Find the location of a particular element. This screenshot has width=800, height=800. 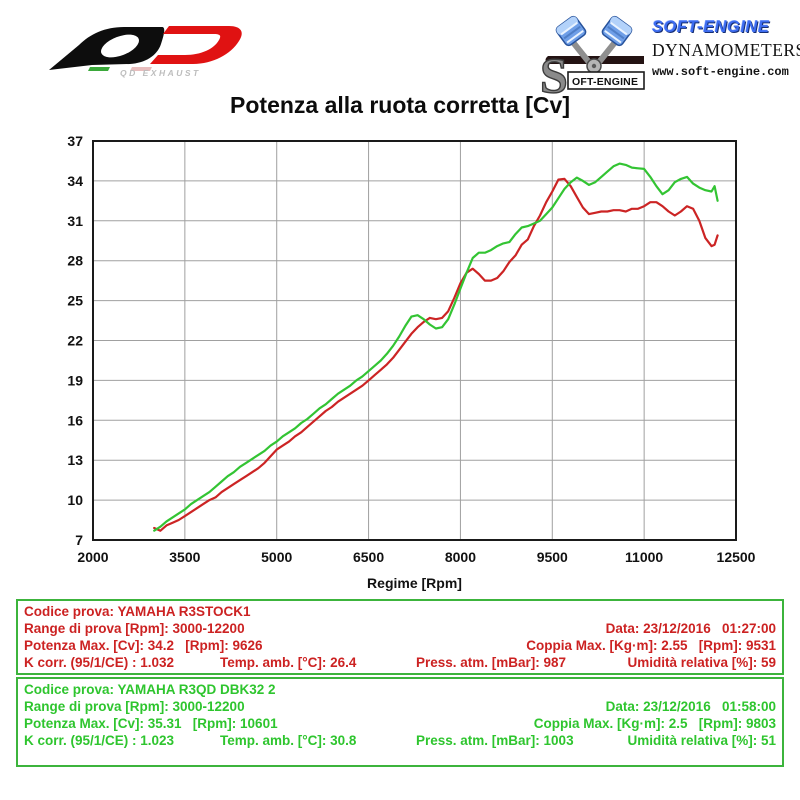

soft-engine-division: DYNAMOMETERS is located at coordinates (726, 50).